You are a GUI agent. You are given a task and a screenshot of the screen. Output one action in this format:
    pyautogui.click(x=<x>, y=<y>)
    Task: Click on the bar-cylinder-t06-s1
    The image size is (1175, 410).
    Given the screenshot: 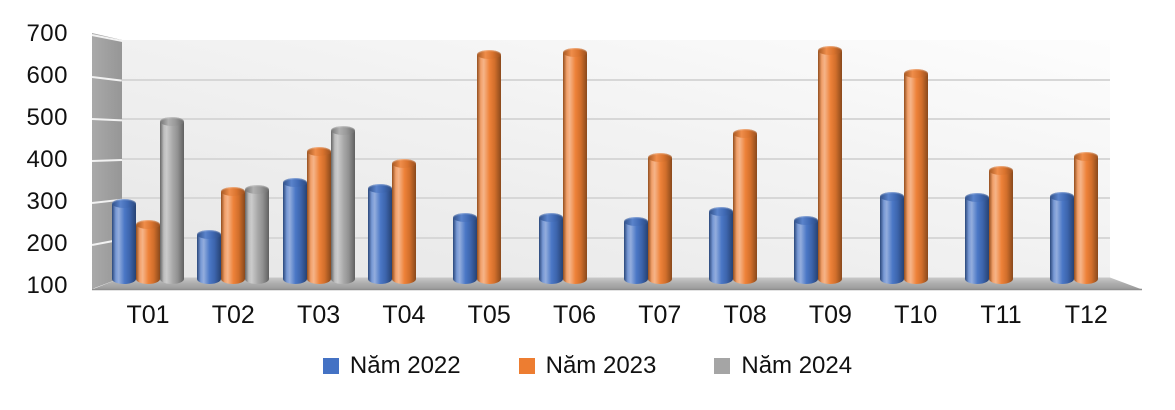 What is the action you would take?
    pyautogui.click(x=574, y=166)
    